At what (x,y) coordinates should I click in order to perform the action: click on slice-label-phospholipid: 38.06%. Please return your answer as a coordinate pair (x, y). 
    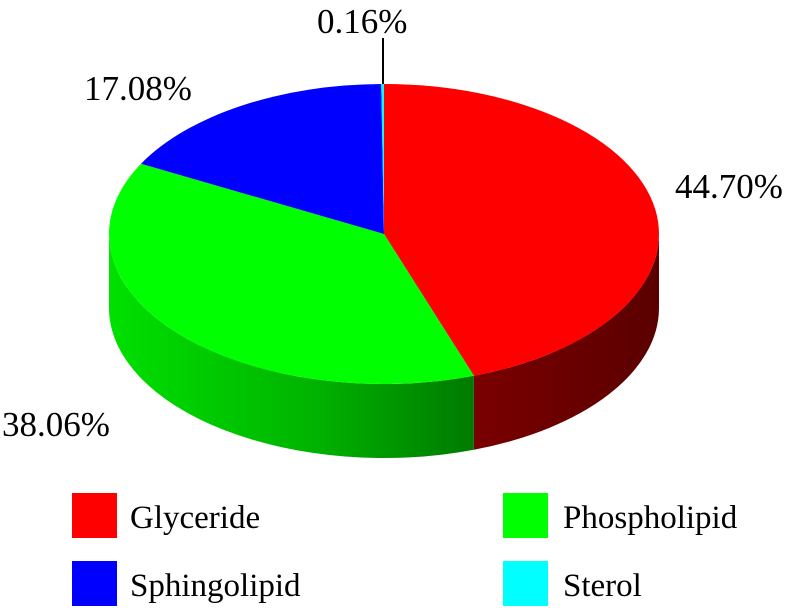
    Looking at the image, I should click on (56, 424).